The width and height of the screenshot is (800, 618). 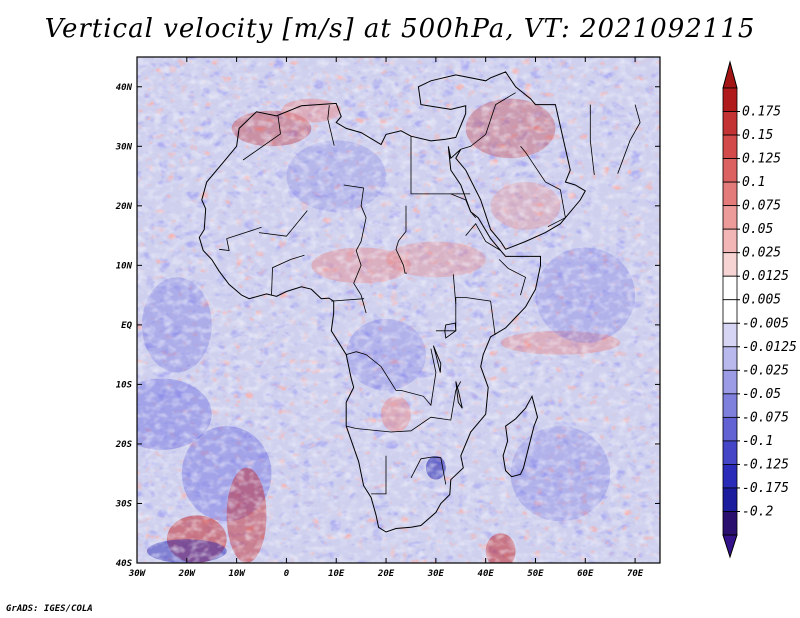 I want to click on lon-tick-label: 50E, so click(x=535, y=574).